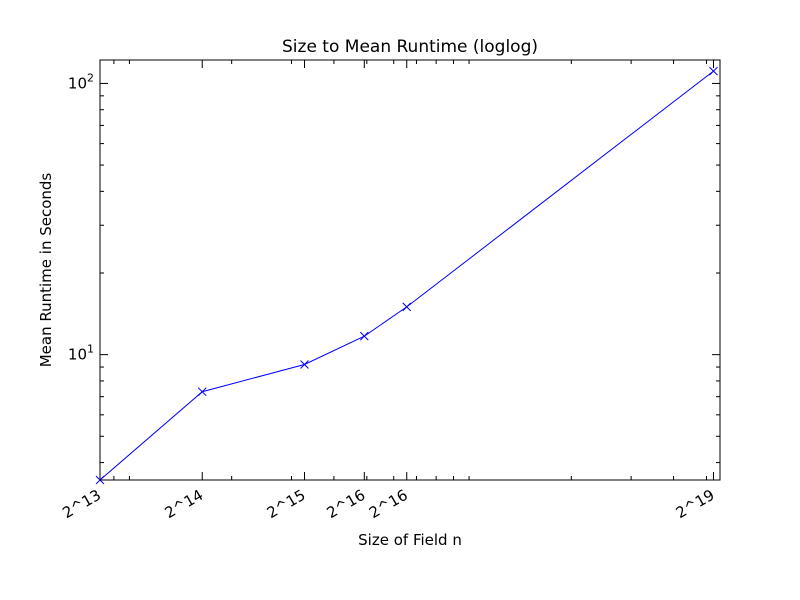  What do you see at coordinates (410, 47) in the screenshot?
I see `chart-title: Size to Mean Runtime (loglog)` at bounding box center [410, 47].